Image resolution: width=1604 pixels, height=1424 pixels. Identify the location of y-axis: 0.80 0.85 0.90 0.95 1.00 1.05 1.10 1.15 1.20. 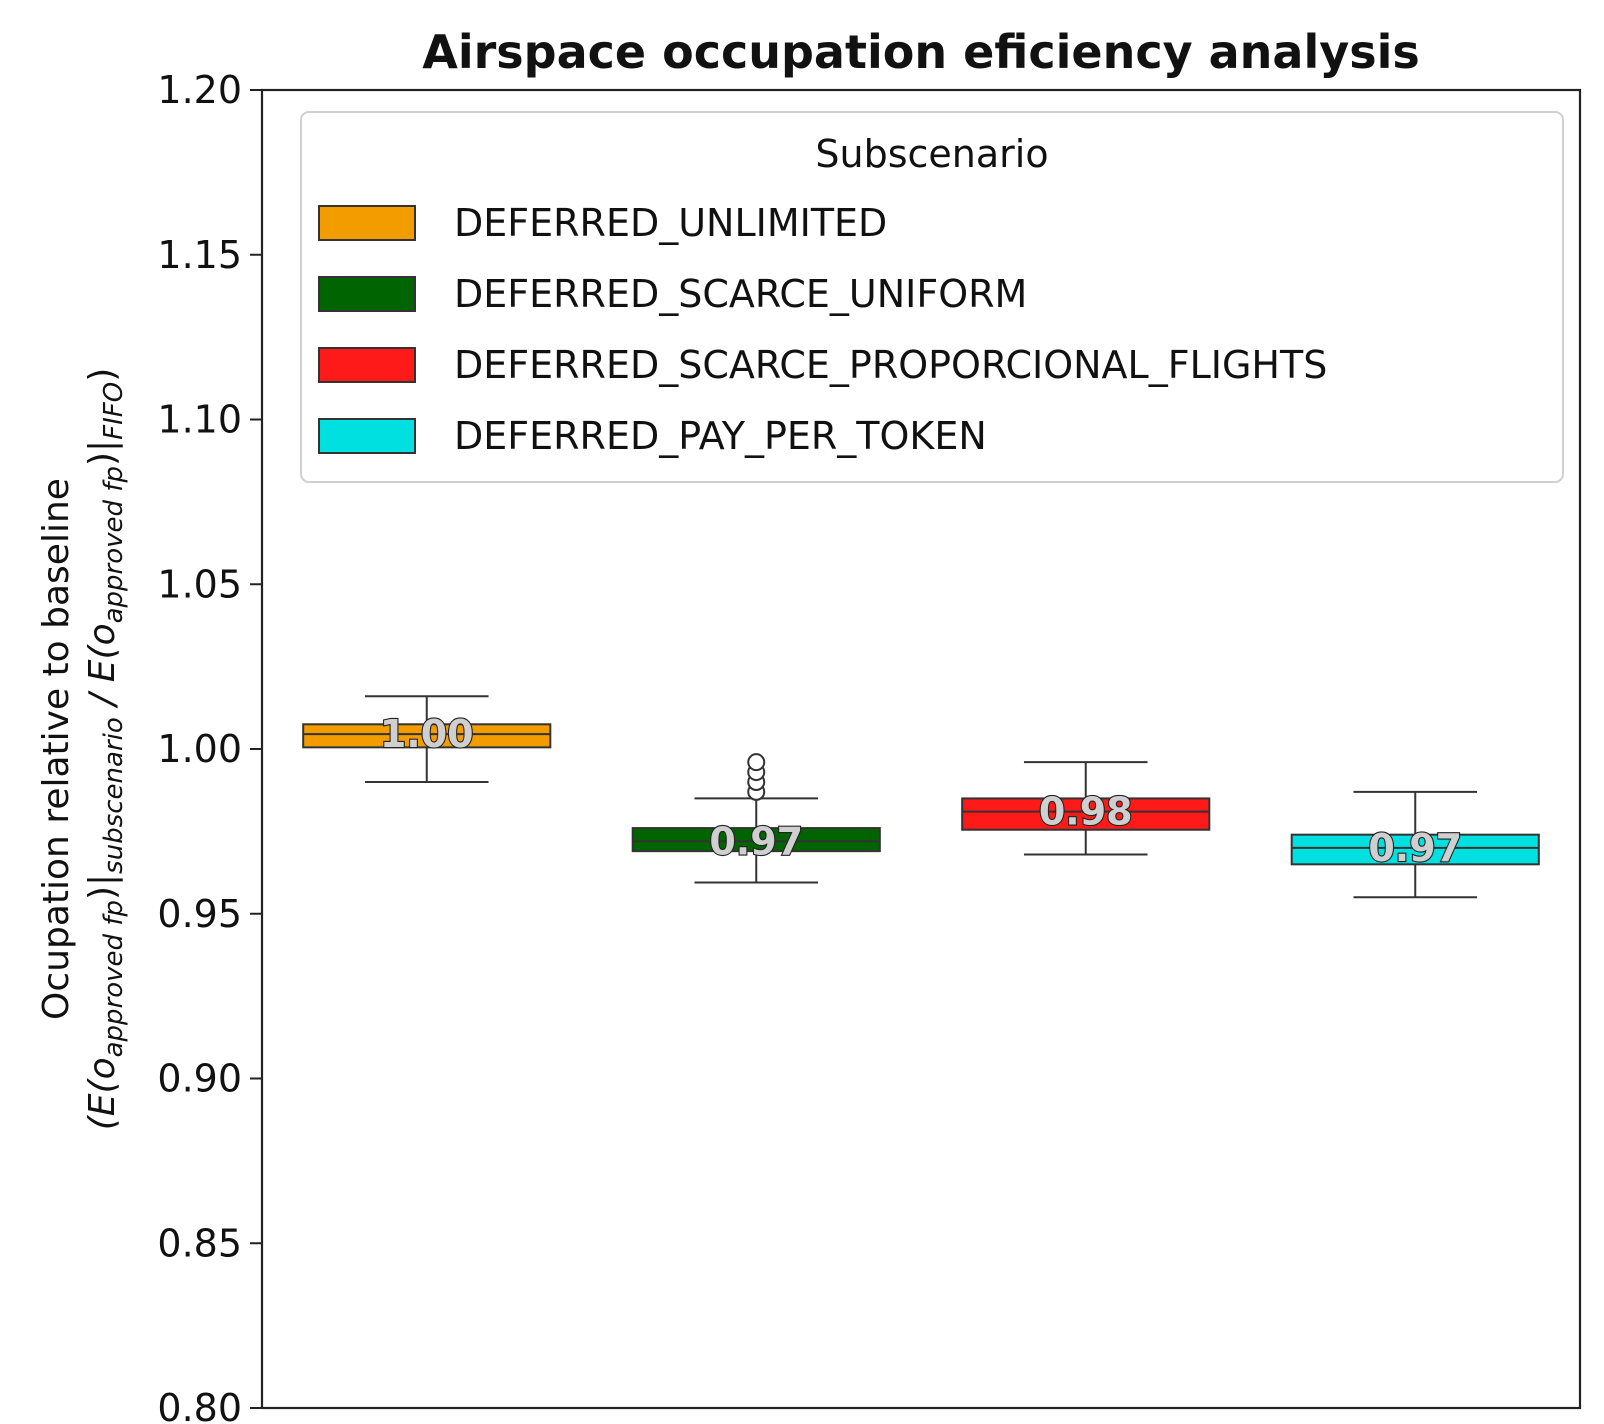
(209, 746).